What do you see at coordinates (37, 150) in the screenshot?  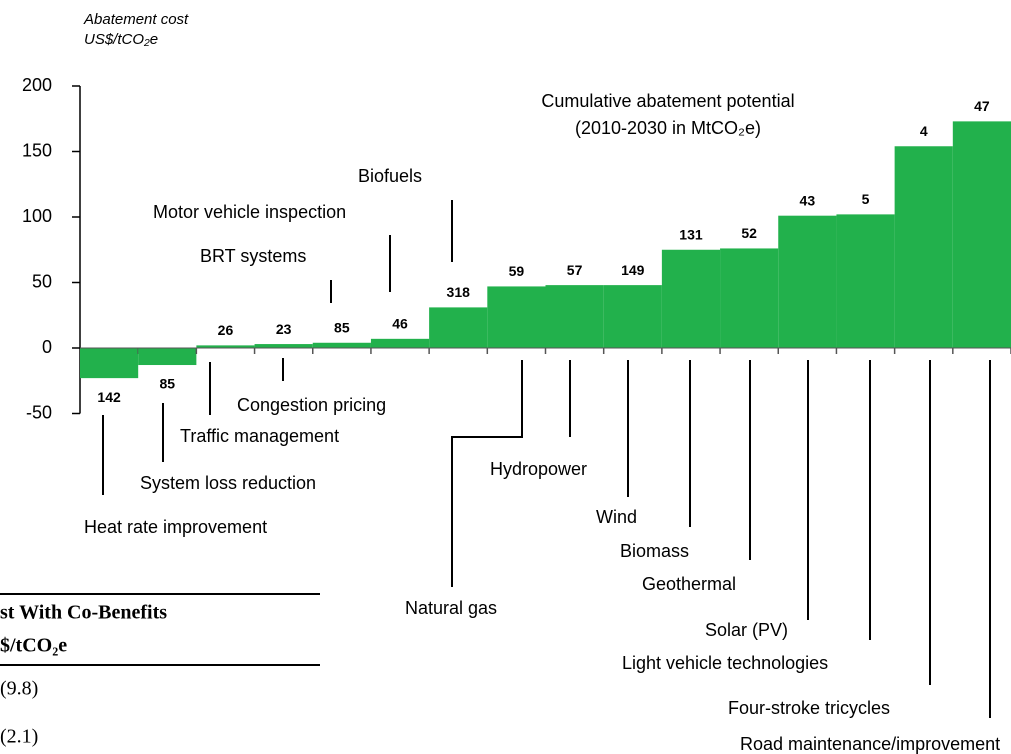 I see `y-tick-label: 150` at bounding box center [37, 150].